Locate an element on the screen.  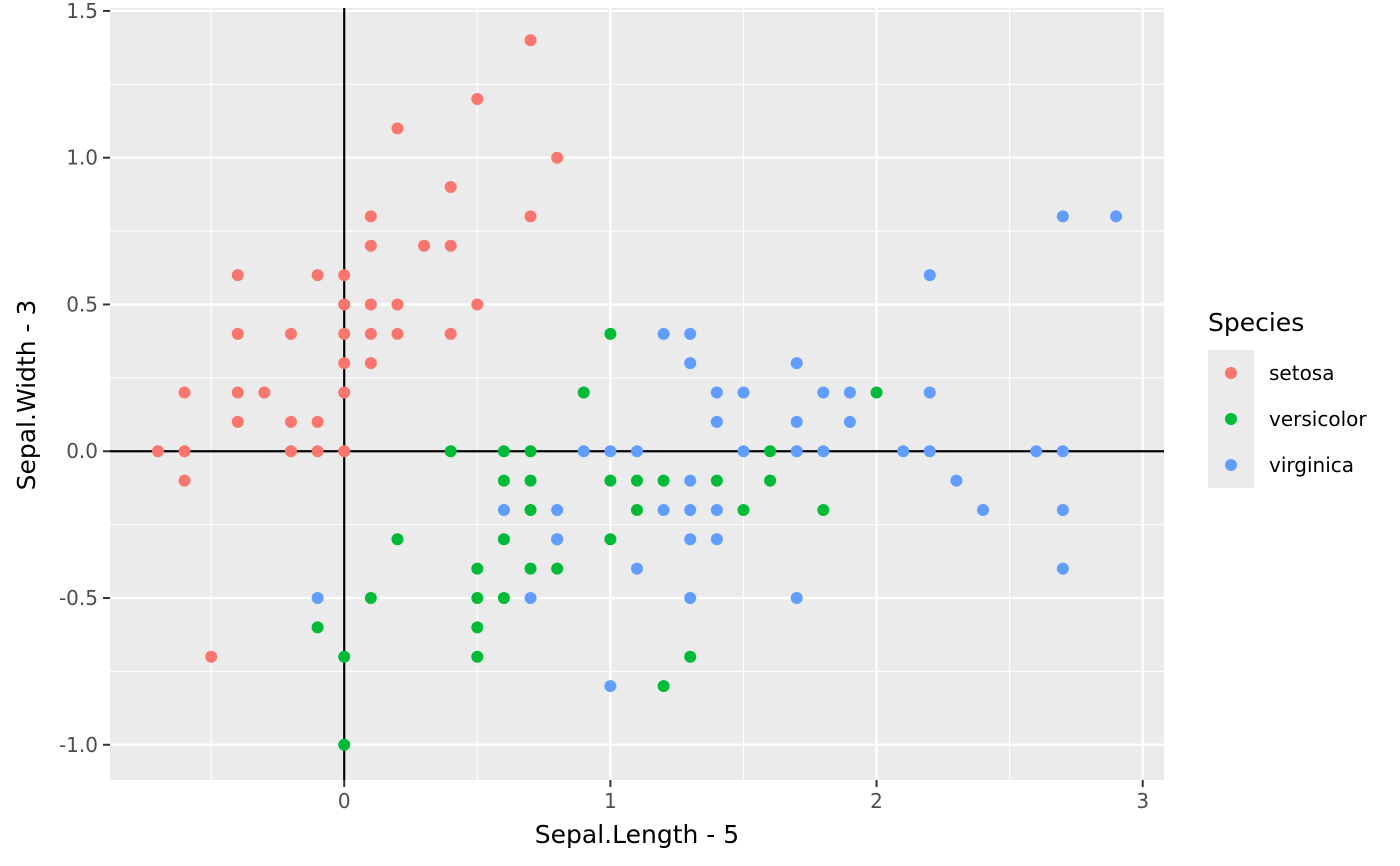
legend-label-versicolor: versicolor is located at coordinates (1318, 419).